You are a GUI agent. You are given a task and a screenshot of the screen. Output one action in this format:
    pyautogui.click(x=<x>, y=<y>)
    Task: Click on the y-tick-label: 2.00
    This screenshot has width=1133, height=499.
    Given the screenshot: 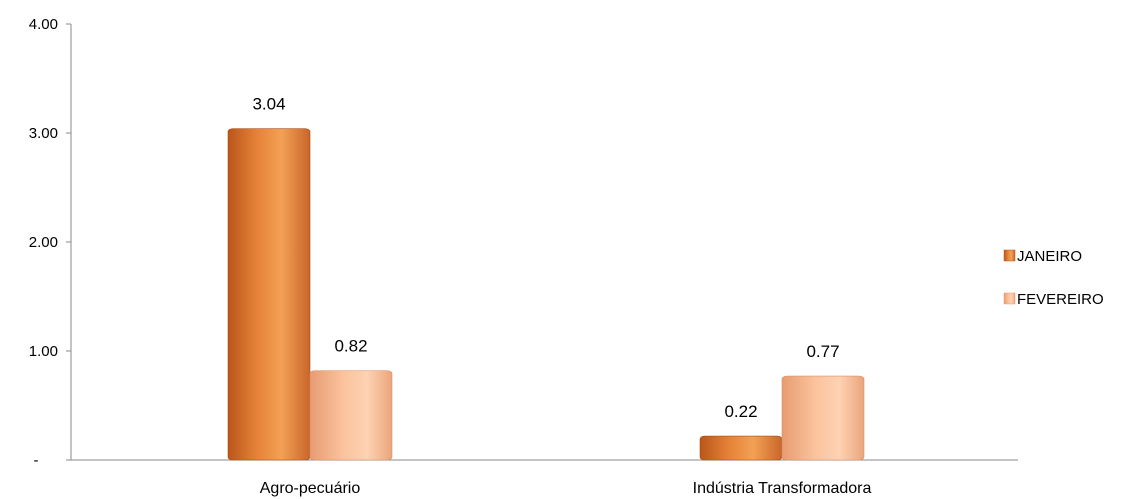 What is the action you would take?
    pyautogui.click(x=43, y=242)
    